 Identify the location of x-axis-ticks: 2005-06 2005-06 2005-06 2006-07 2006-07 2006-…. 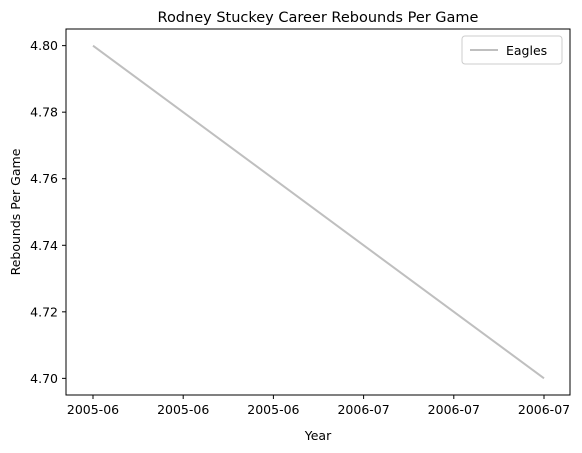
(318, 406).